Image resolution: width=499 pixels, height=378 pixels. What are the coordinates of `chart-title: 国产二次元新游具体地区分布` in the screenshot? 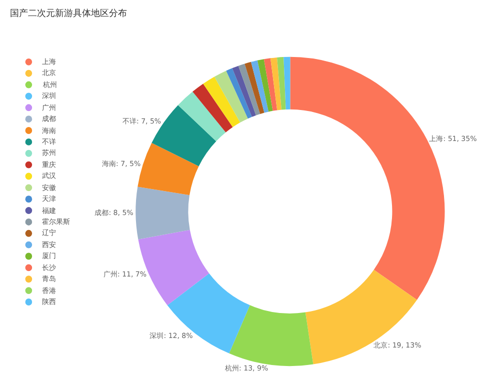 It's located at (68, 13).